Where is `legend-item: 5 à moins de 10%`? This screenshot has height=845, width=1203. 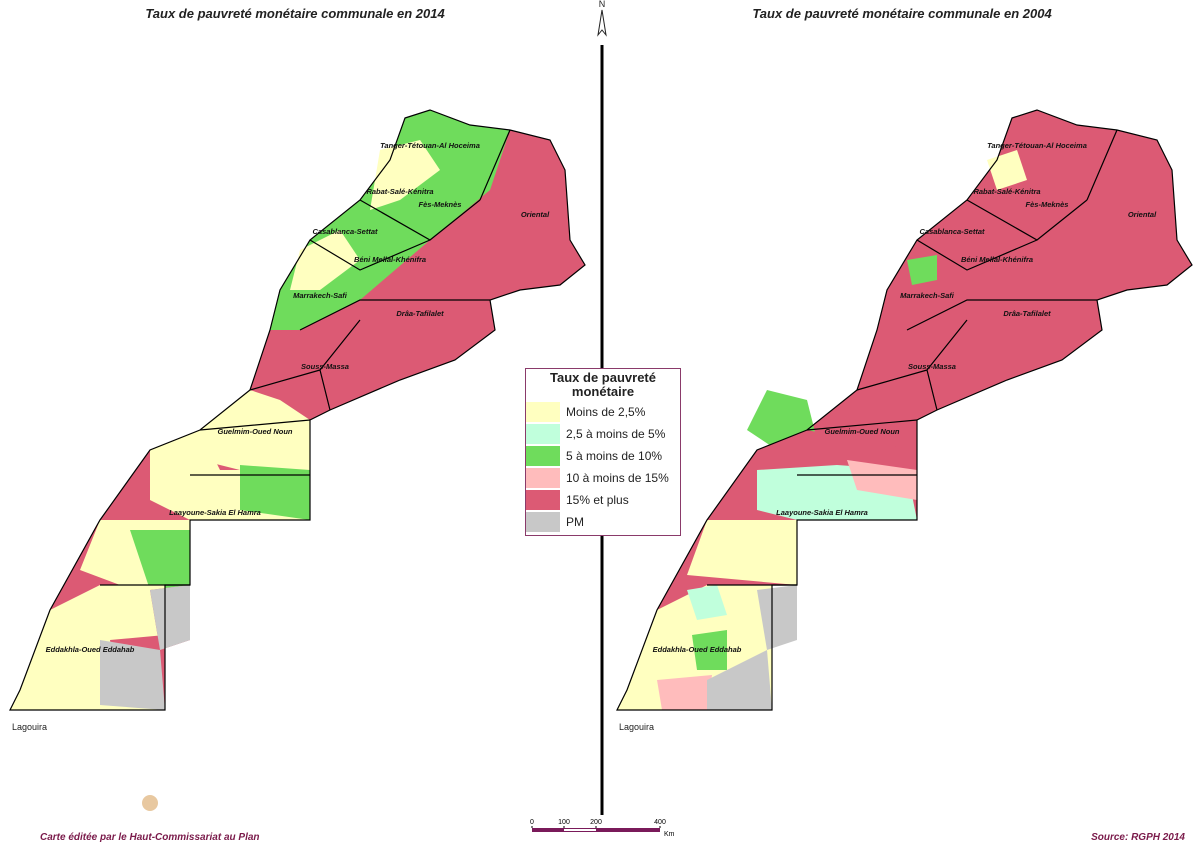
legend-item: 5 à moins de 10% is located at coordinates (603, 456).